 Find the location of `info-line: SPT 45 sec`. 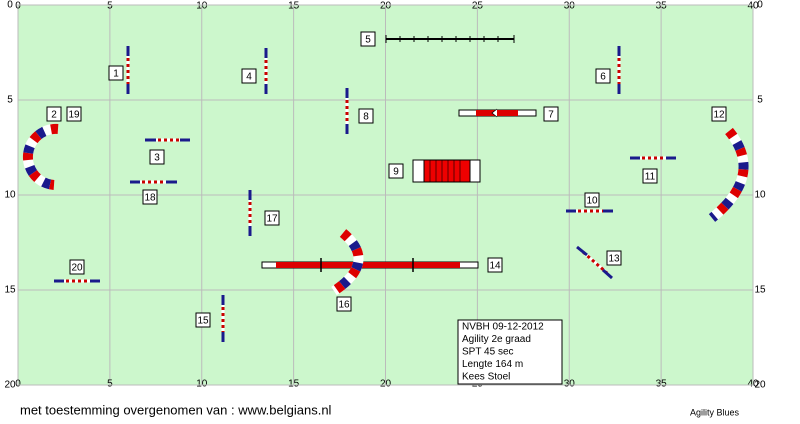

info-line: SPT 45 sec is located at coordinates (488, 352).